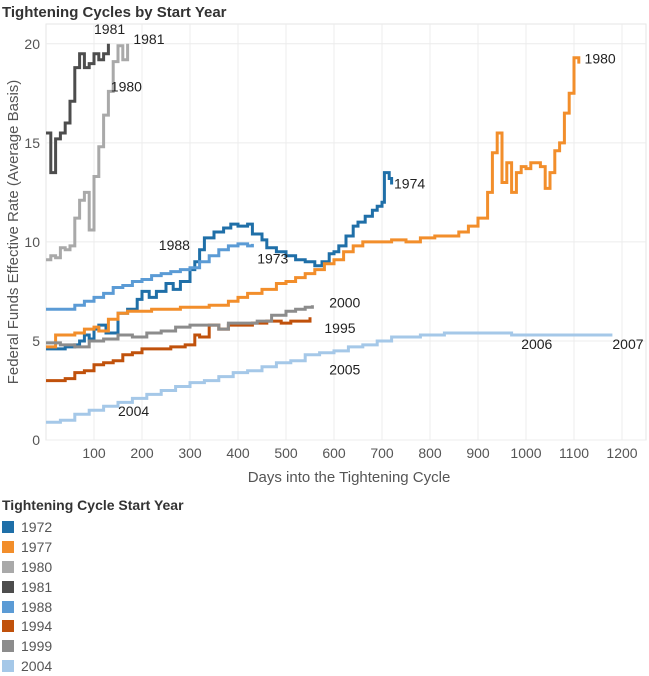 Image resolution: width=649 pixels, height=676 pixels. Describe the element at coordinates (93, 646) in the screenshot. I see `legend-item-1999: 1999` at that location.